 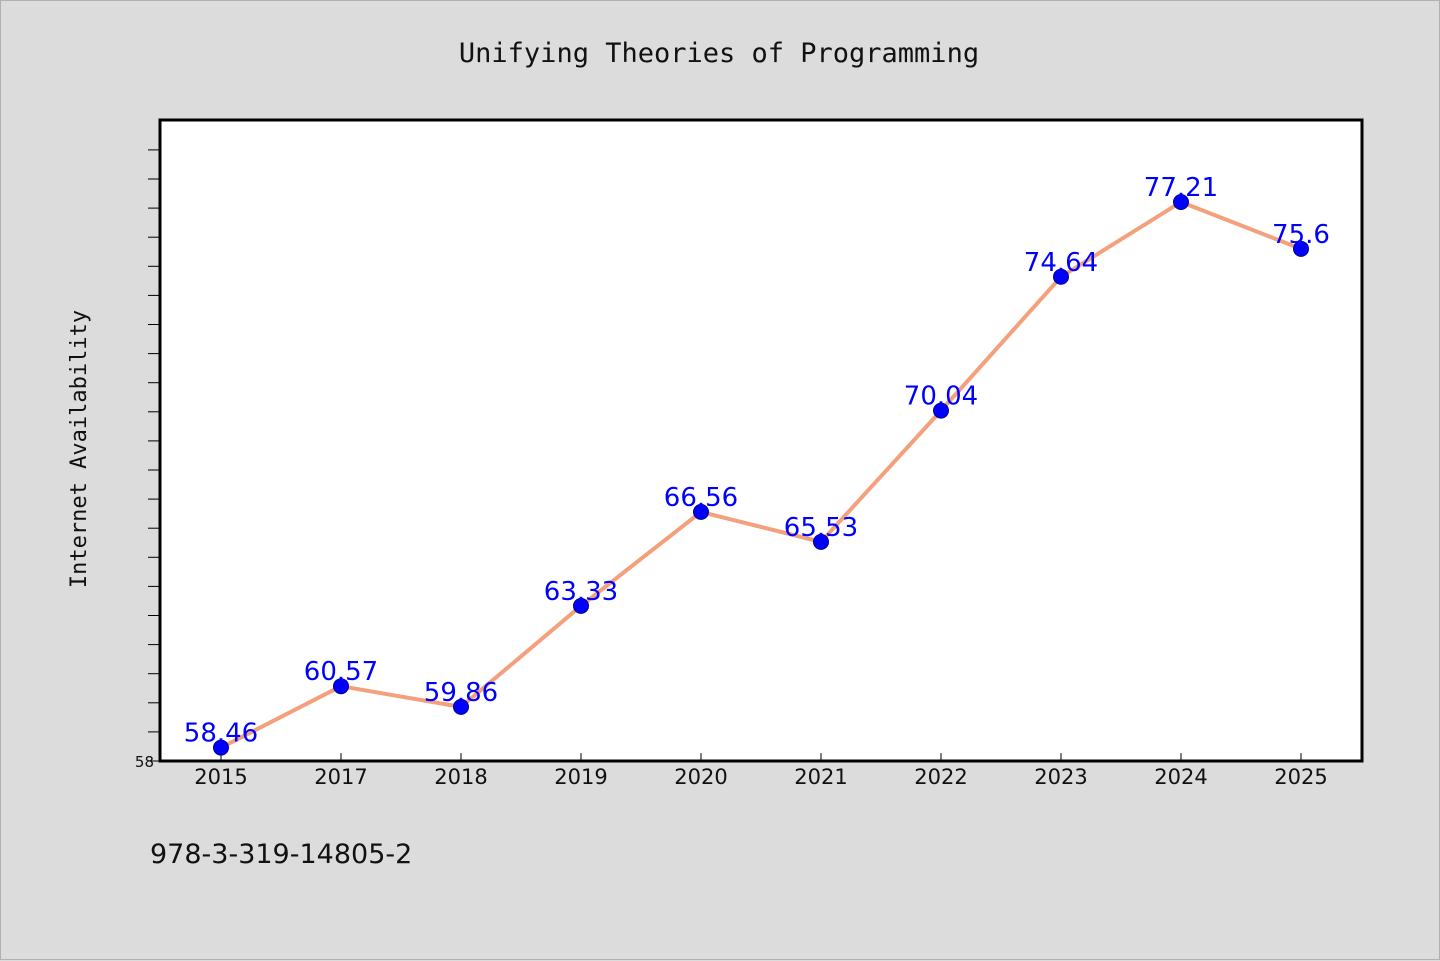 What do you see at coordinates (940, 777) in the screenshot?
I see `x-tick-label: 2022` at bounding box center [940, 777].